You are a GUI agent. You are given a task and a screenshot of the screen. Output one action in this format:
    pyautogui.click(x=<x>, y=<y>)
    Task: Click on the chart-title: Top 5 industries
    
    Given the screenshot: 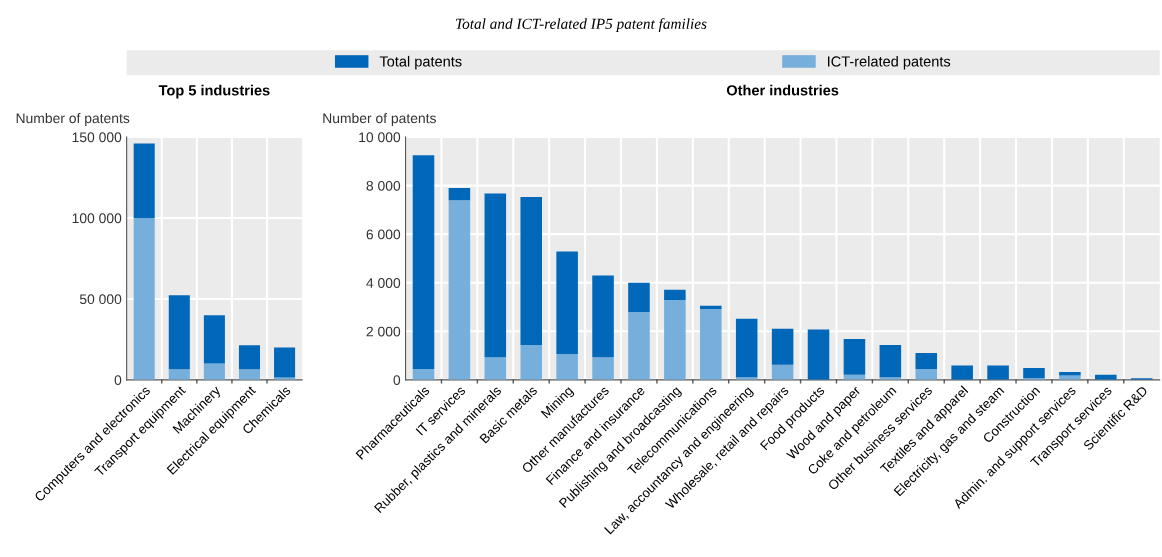 What is the action you would take?
    pyautogui.click(x=214, y=91)
    